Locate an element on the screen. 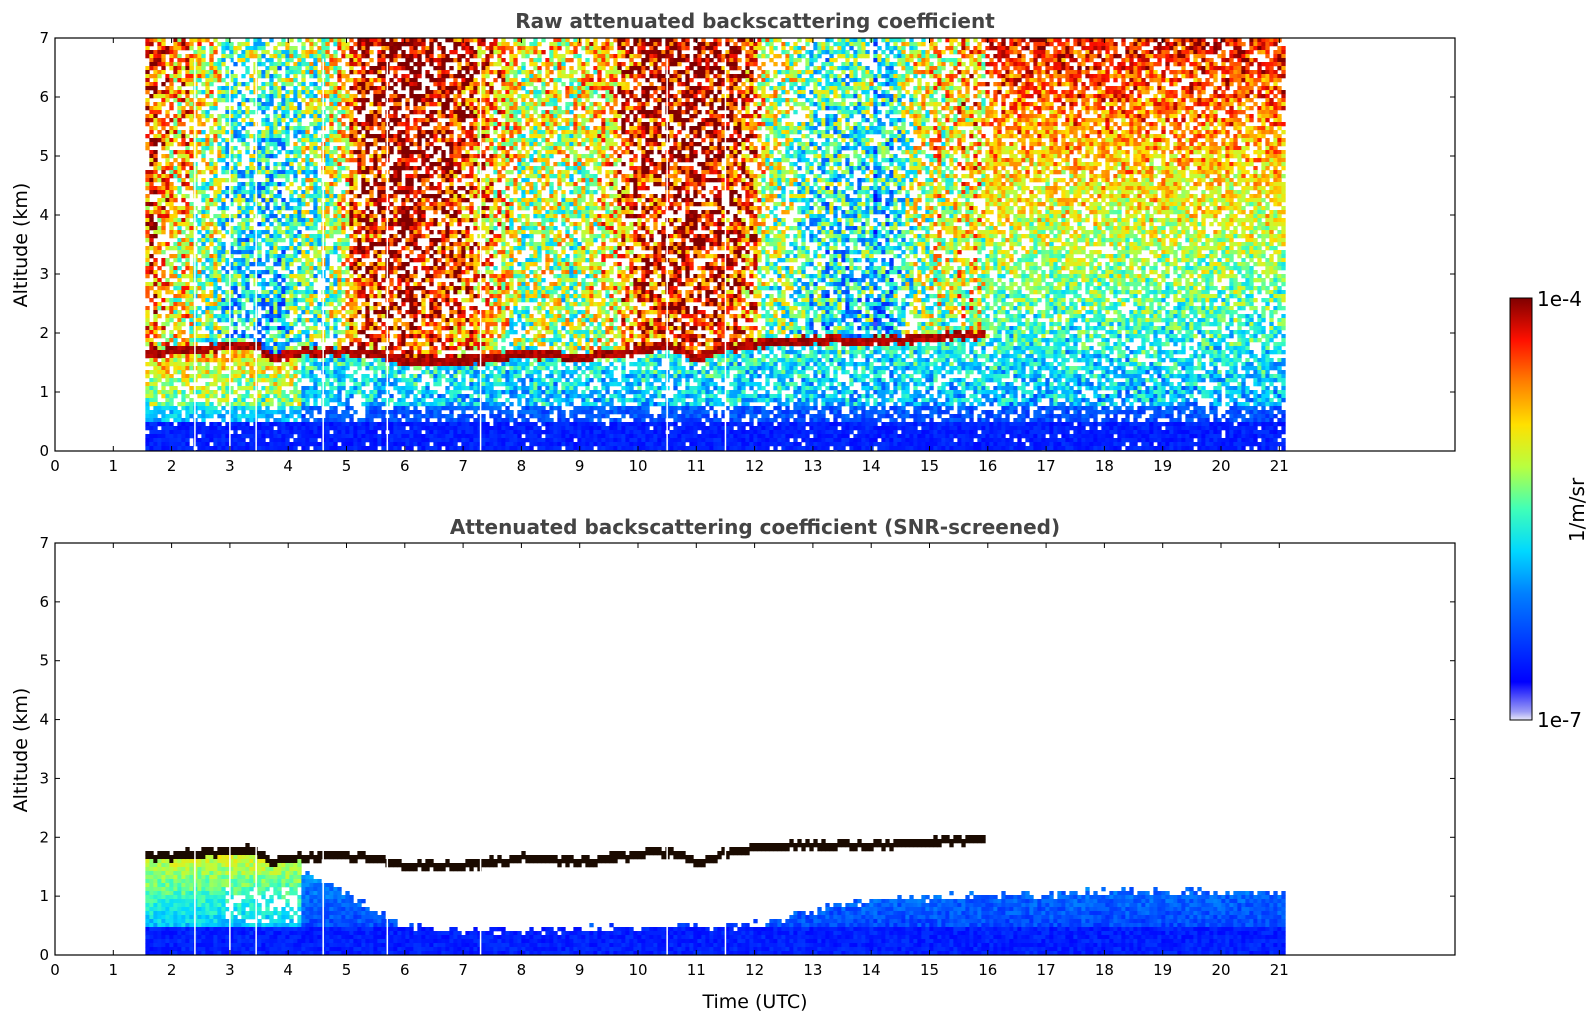 The image size is (1595, 1020). colorbar-unit-label: 1/m/sr is located at coordinates (1577, 509).